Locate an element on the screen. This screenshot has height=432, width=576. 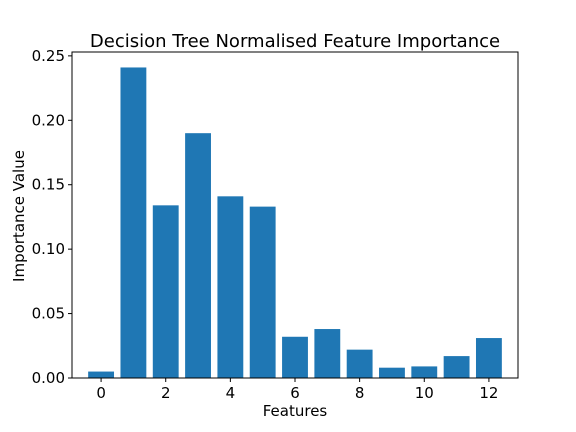
y-tick-label-0: 0.00 is located at coordinates (48, 378).